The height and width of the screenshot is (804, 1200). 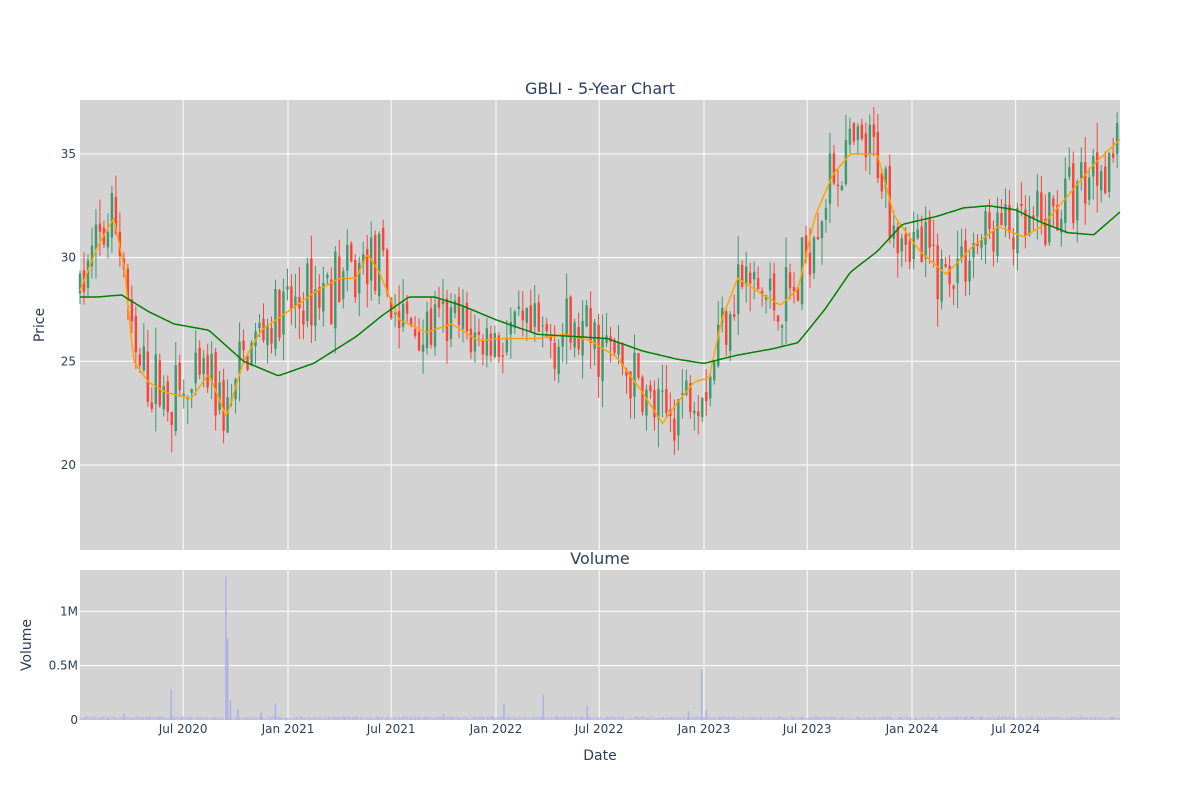 I want to click on volume-y-tick-labels: 0 0.5M 1M, so click(x=63, y=665).